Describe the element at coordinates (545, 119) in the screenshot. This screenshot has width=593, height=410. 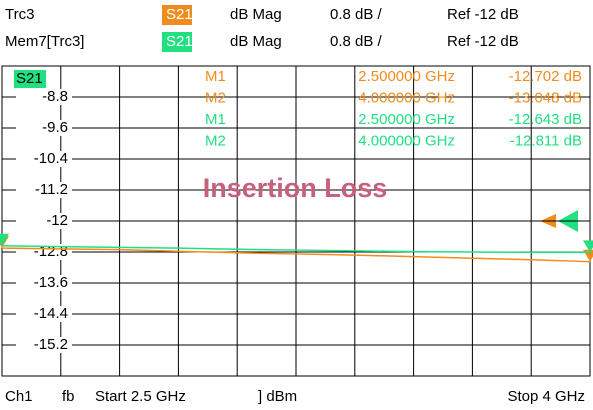
I see `marker-value: -12.643 dB` at that location.